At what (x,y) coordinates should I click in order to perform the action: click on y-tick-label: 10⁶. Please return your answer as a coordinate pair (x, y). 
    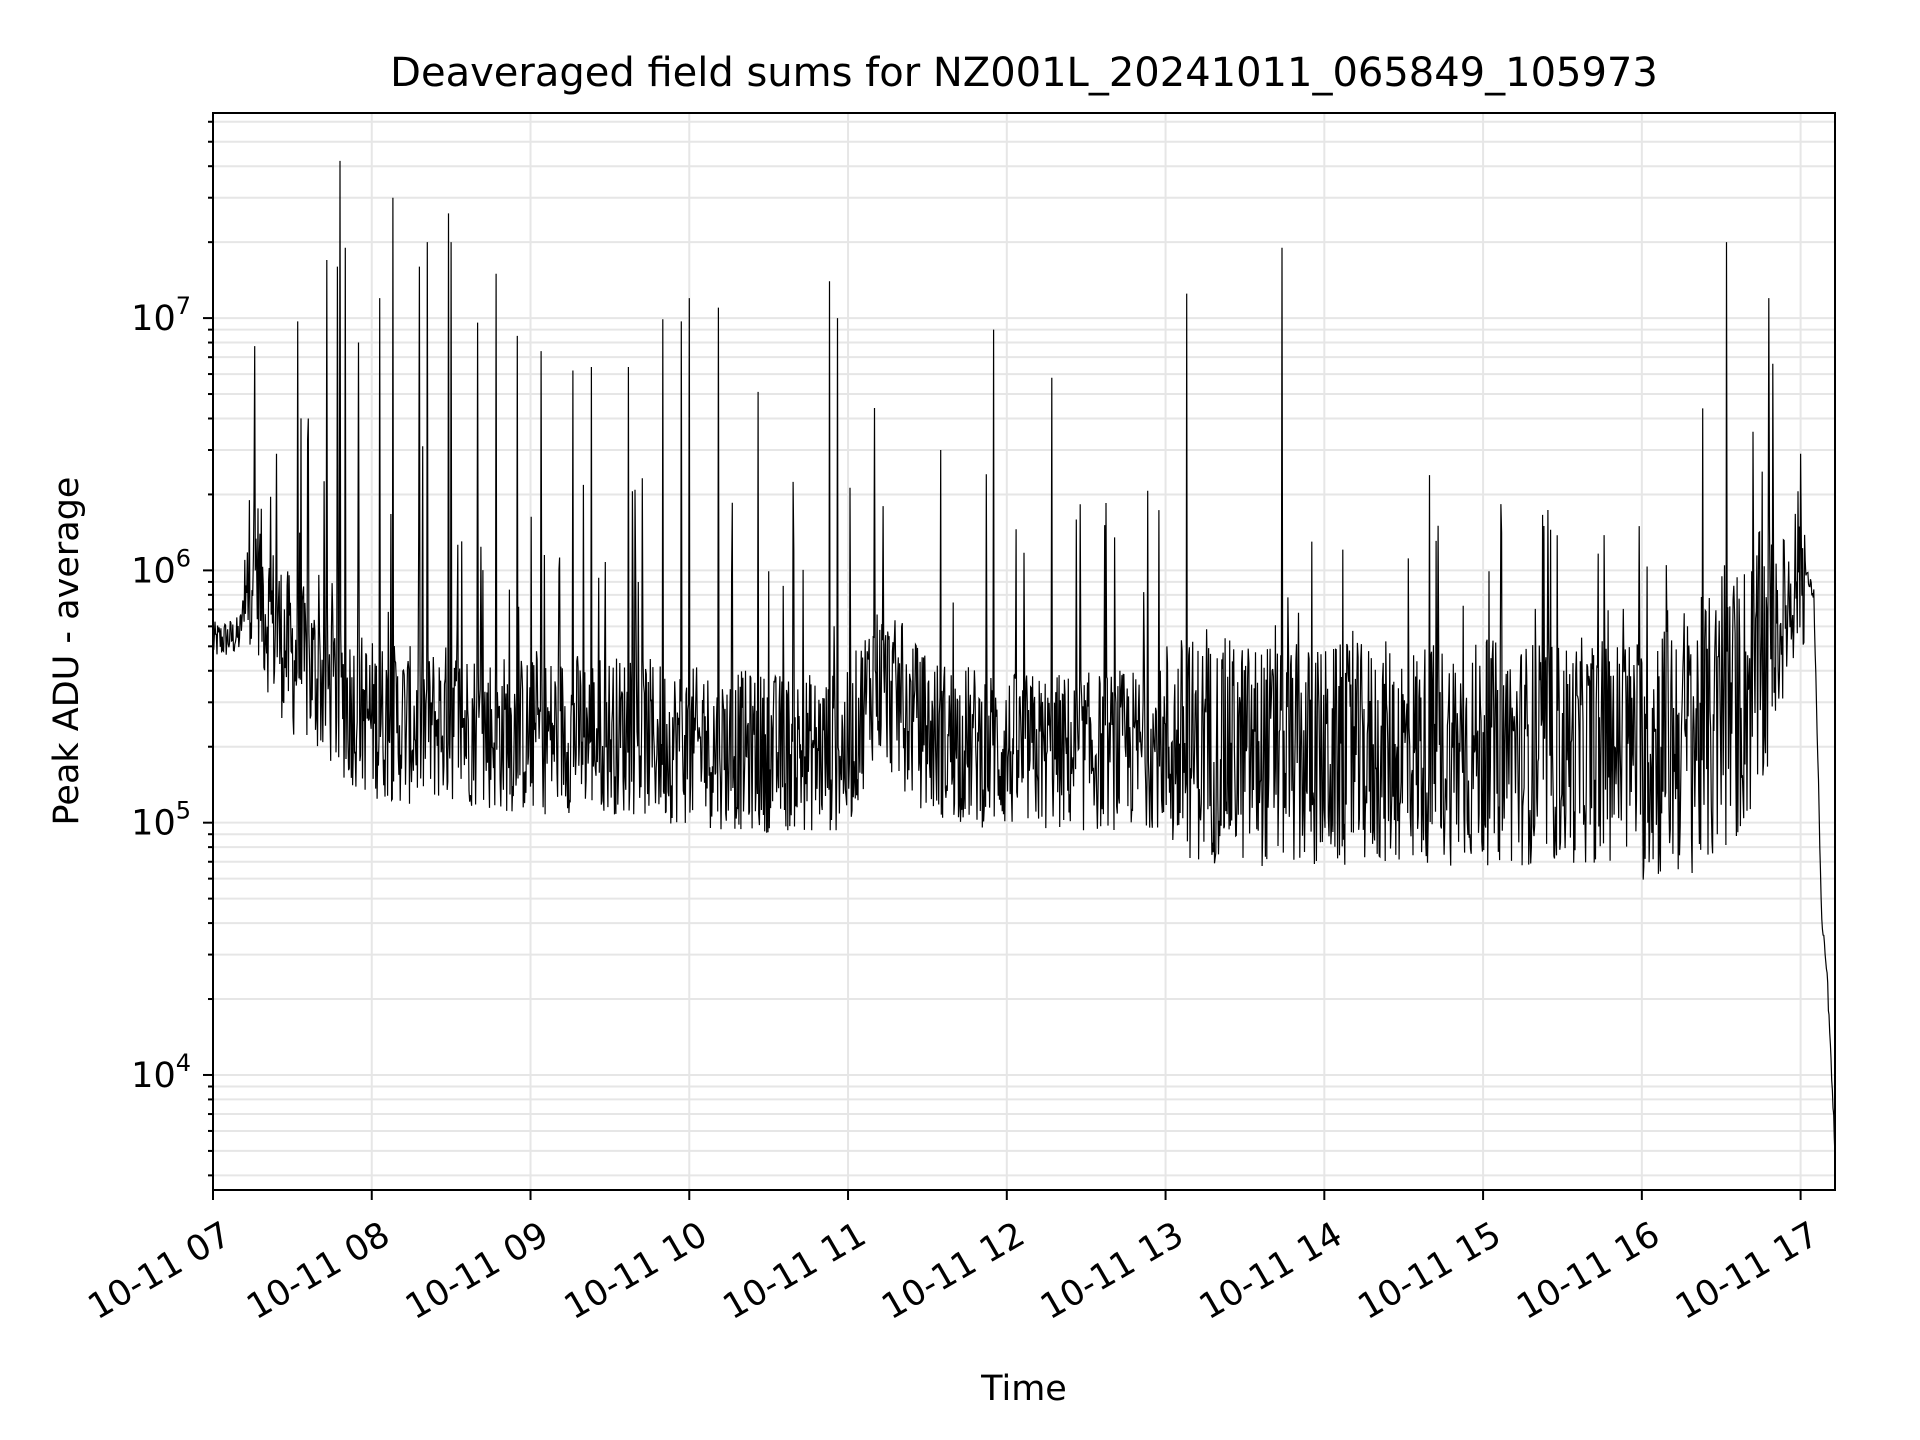
    Looking at the image, I should click on (161, 567).